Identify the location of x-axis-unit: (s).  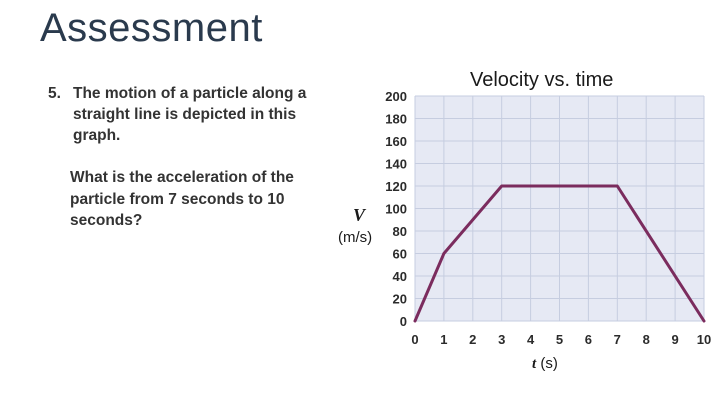
(547, 363).